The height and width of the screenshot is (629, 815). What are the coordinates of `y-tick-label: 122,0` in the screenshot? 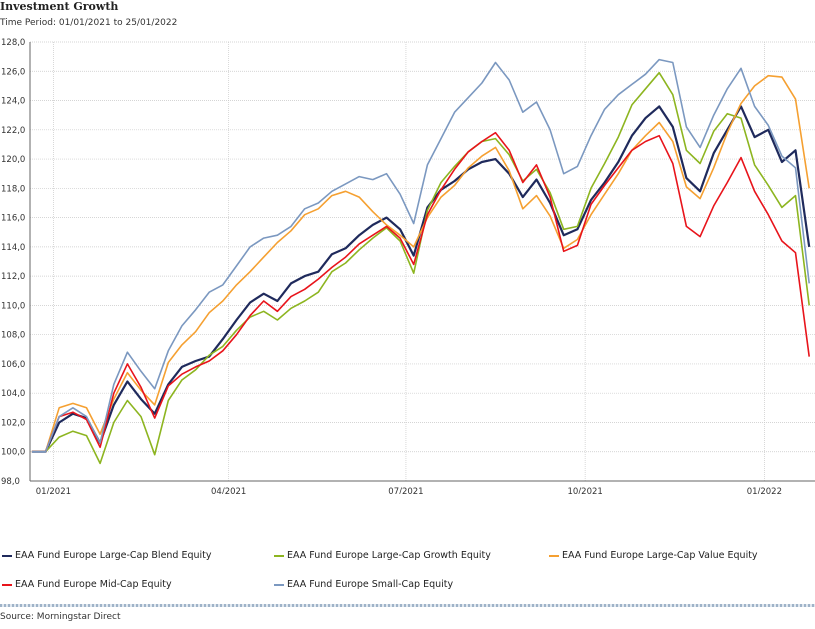 It's located at (13, 131).